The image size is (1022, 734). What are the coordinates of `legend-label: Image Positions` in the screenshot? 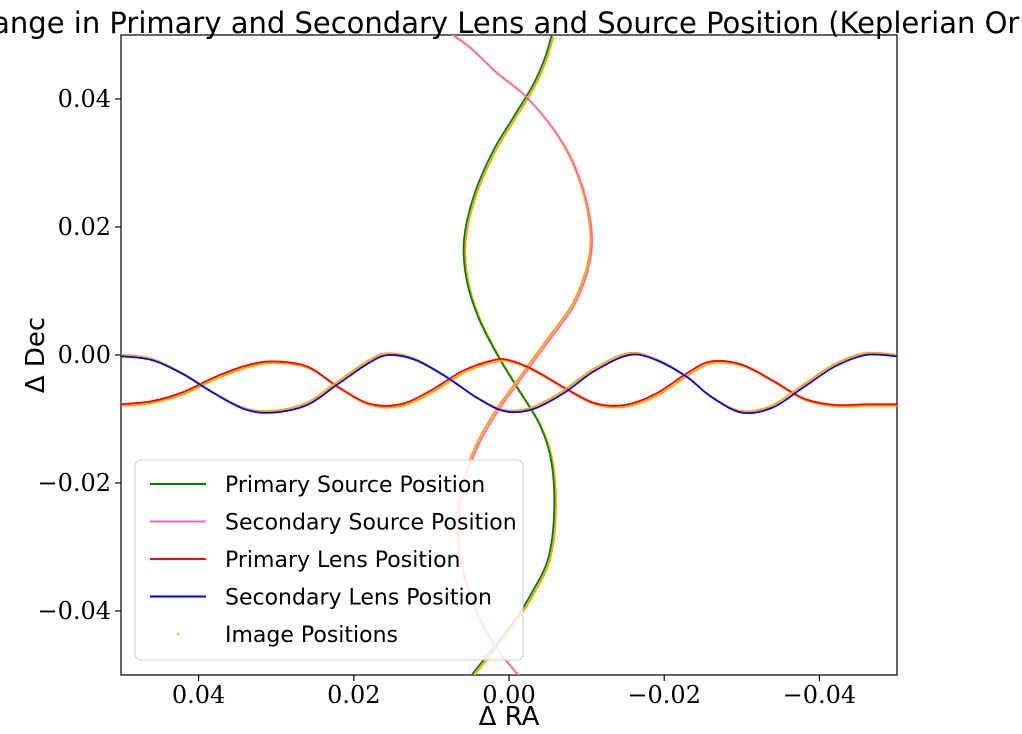 It's located at (311, 635).